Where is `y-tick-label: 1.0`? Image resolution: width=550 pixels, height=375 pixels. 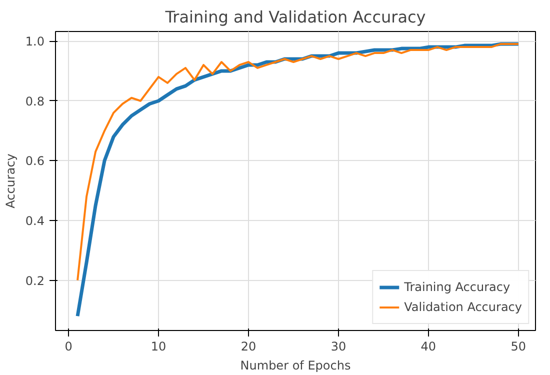 y-tick-label: 1.0 is located at coordinates (35, 41).